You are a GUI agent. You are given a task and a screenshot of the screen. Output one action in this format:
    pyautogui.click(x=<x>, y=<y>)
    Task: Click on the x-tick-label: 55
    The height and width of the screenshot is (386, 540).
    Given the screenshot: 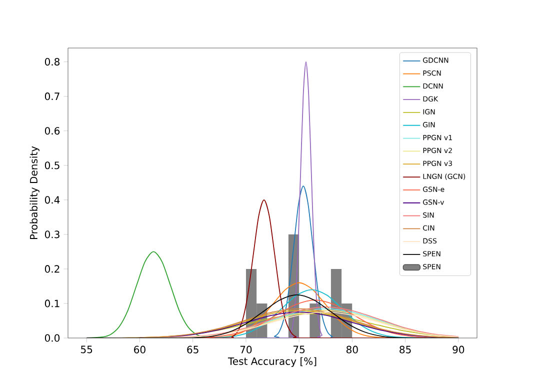 What is the action you would take?
    pyautogui.click(x=86, y=350)
    